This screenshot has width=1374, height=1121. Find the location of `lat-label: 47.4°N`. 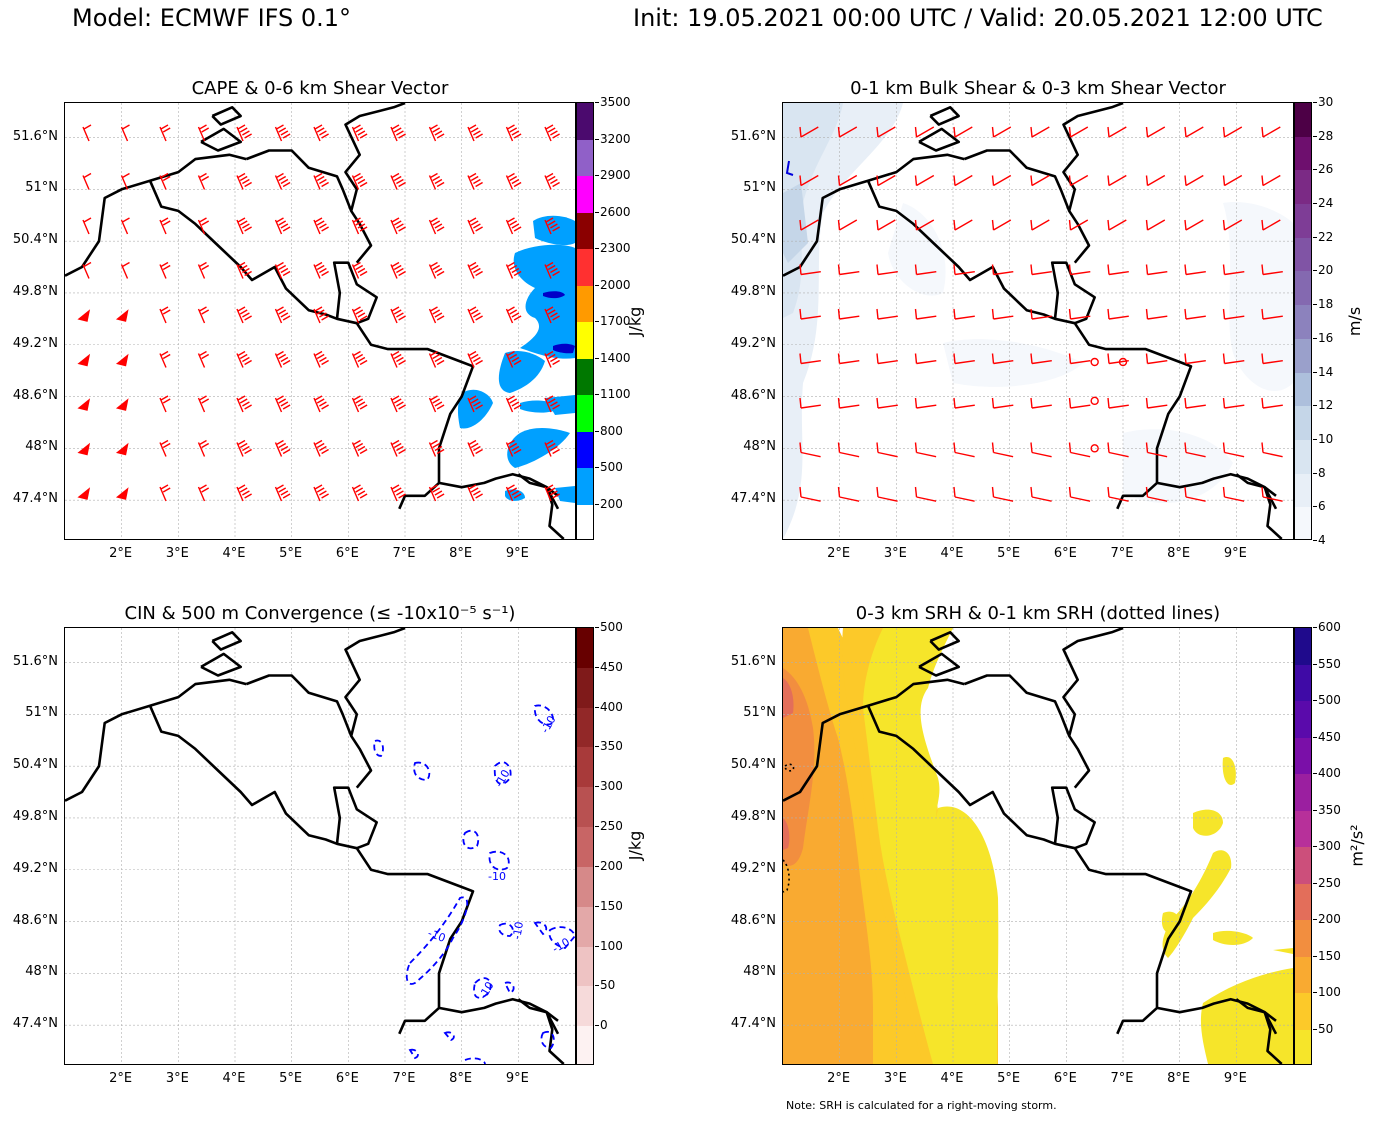

lat-label: 47.4°N is located at coordinates (753, 499).